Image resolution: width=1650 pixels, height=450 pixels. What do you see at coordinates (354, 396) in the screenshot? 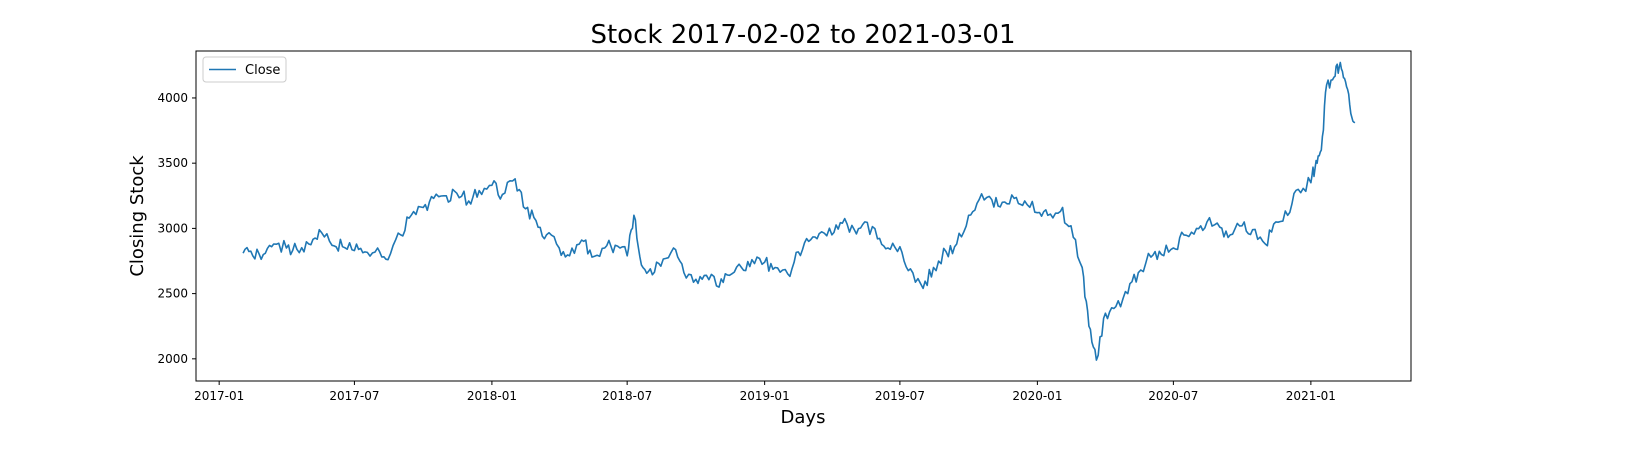
I see `x-tick-label: 2017-07` at bounding box center [354, 396].